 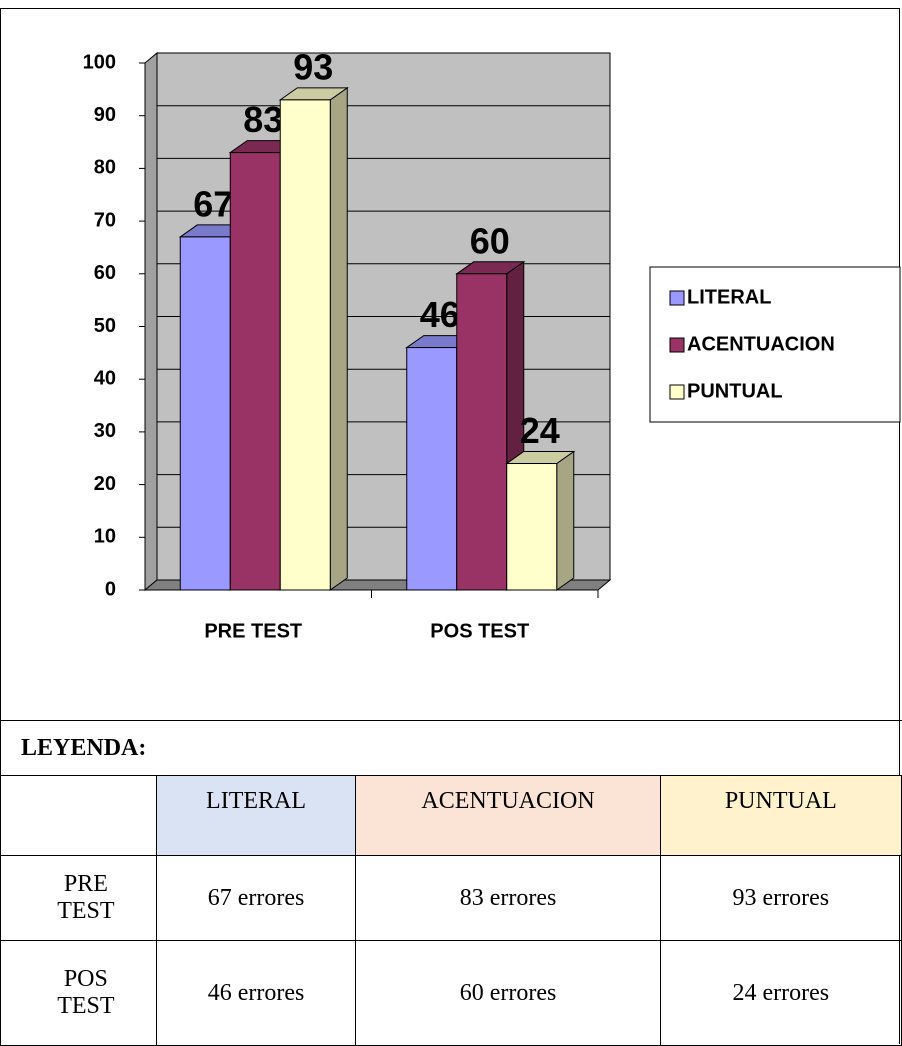 What do you see at coordinates (105, 115) in the screenshot?
I see `y-tick-label: 90` at bounding box center [105, 115].